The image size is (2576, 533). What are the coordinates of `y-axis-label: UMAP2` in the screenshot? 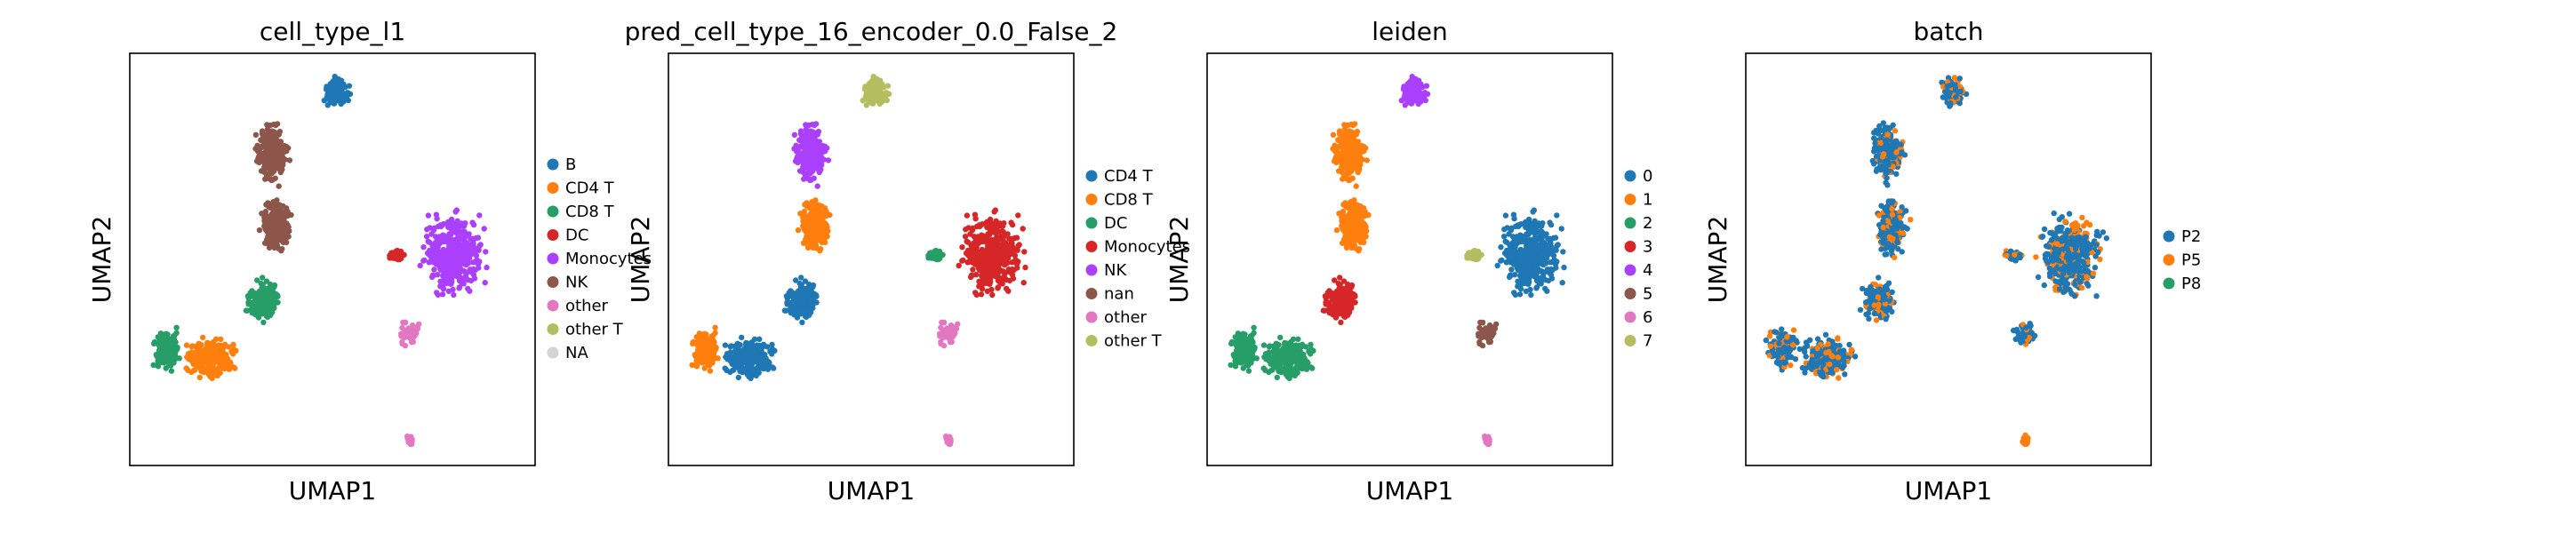 It's located at (640, 260).